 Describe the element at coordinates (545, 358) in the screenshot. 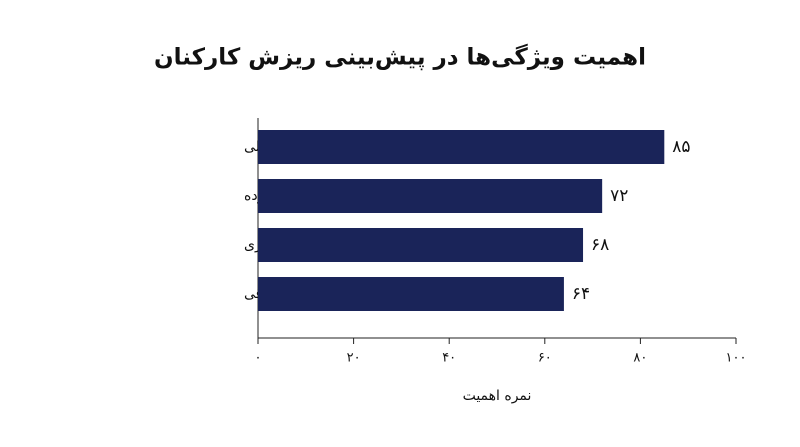

I see `x-tick-label: ۶۰` at that location.